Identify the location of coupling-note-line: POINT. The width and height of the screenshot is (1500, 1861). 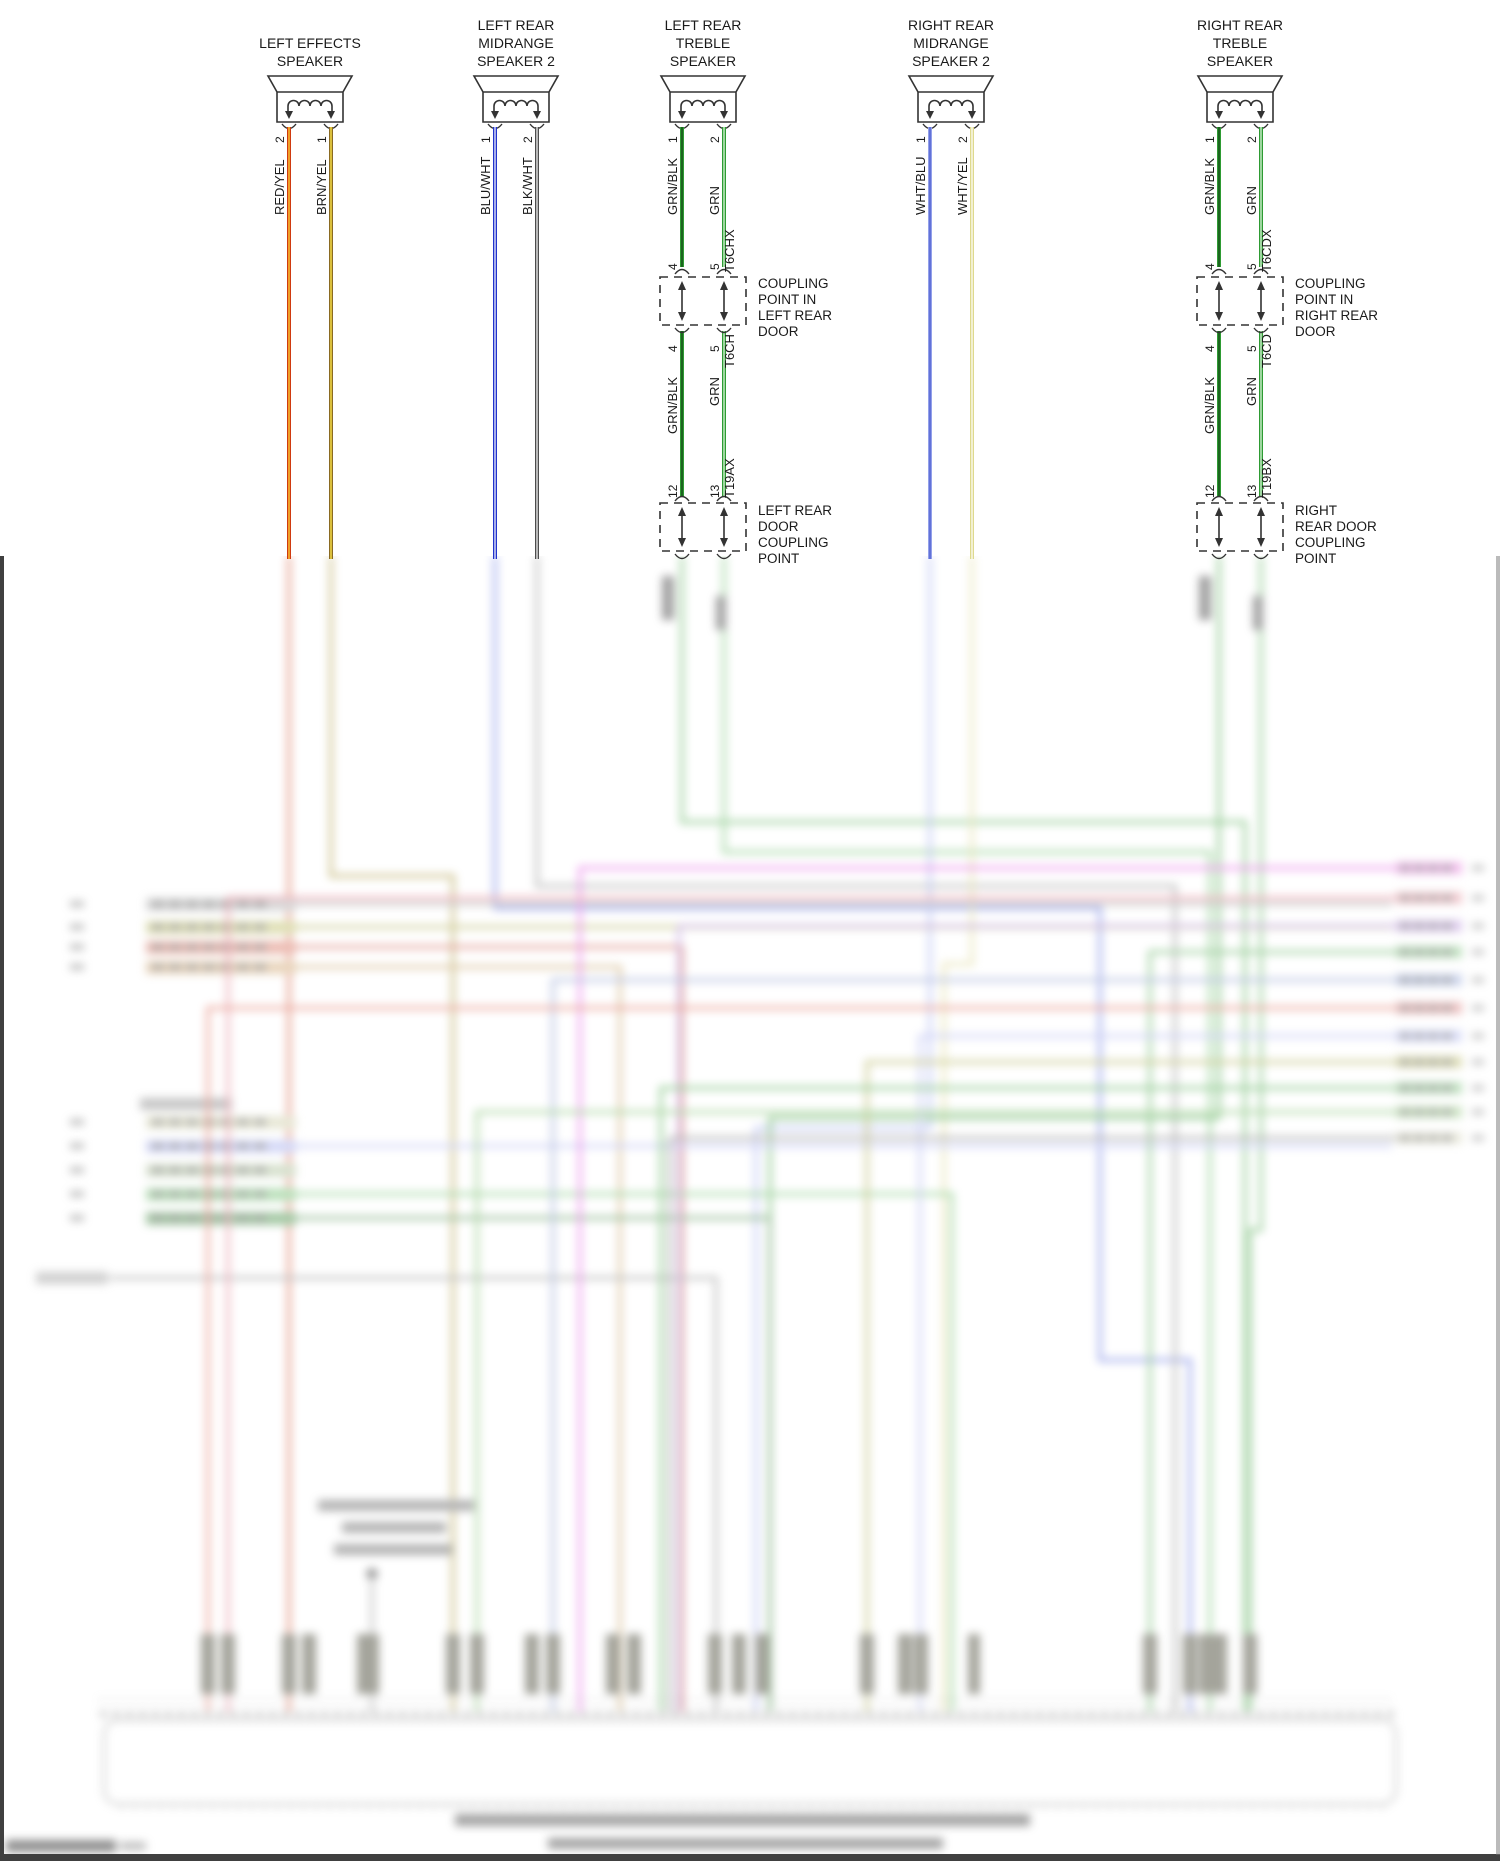
(1315, 558).